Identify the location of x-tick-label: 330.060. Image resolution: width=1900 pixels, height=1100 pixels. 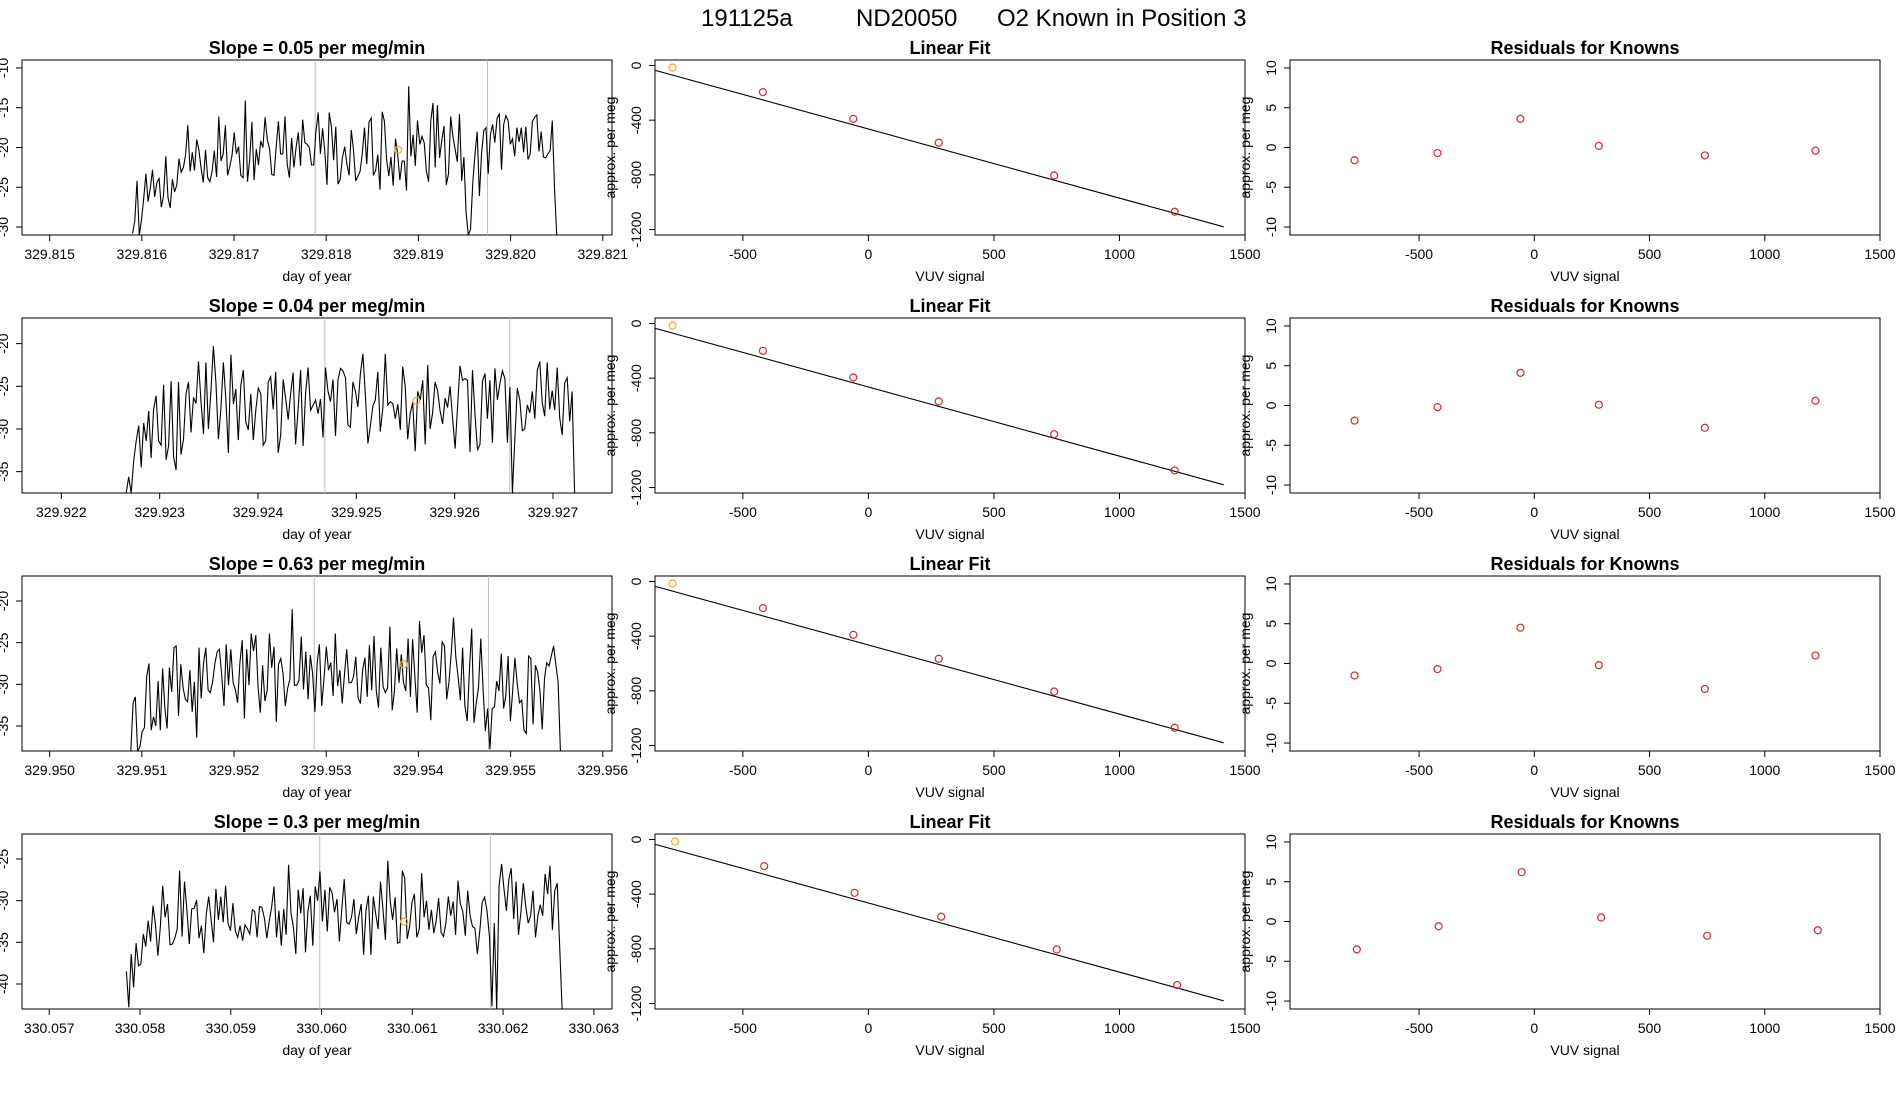
(321, 1028).